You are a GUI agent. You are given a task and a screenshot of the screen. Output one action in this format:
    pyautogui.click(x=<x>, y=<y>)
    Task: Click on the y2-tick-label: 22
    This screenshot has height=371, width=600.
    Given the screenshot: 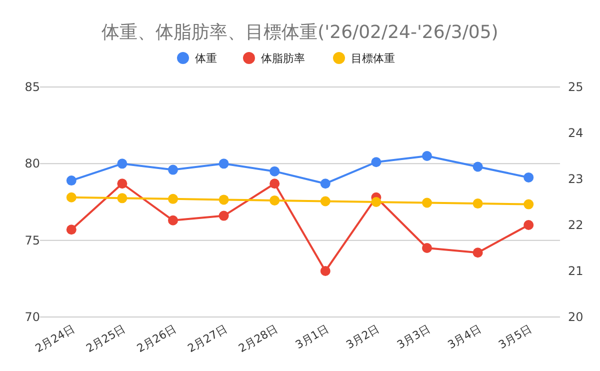 What is the action you would take?
    pyautogui.click(x=576, y=225)
    